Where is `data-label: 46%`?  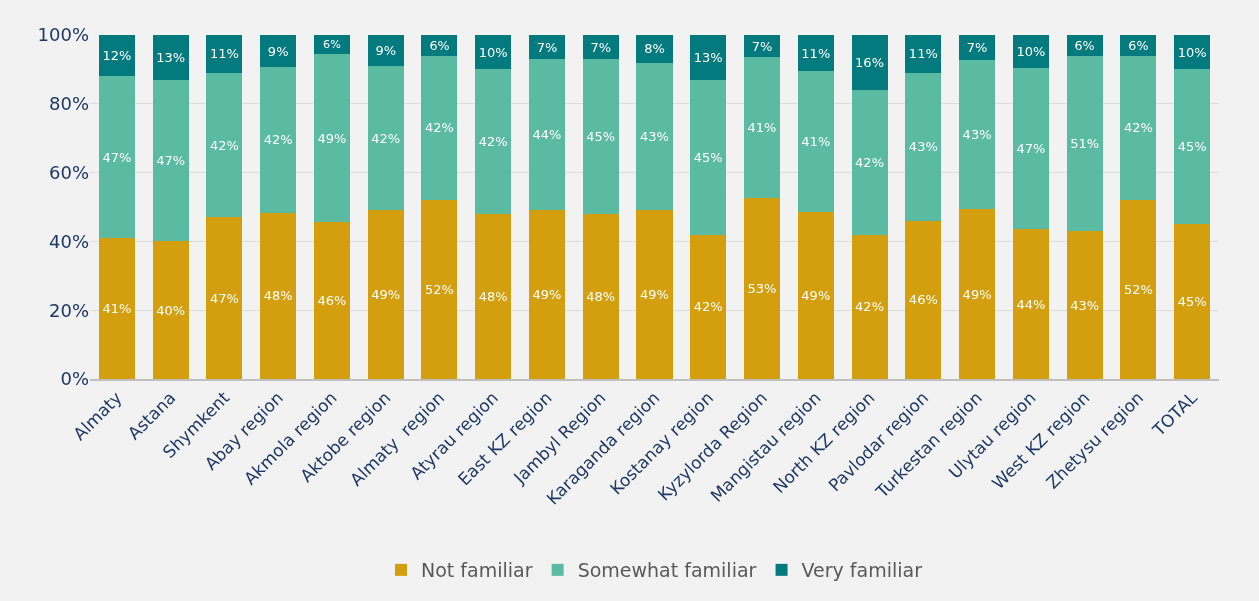
data-label: 46% is located at coordinates (332, 301).